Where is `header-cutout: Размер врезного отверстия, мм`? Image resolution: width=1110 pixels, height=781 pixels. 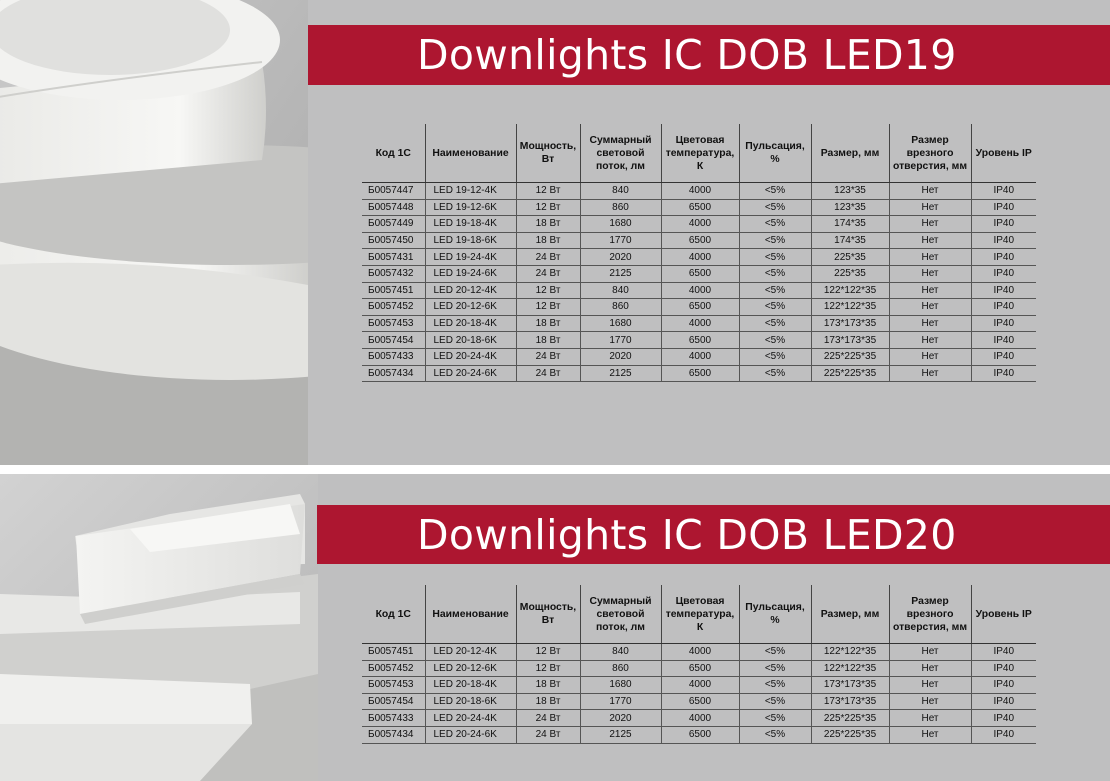 header-cutout: Размер врезного отверстия, мм is located at coordinates (929, 153).